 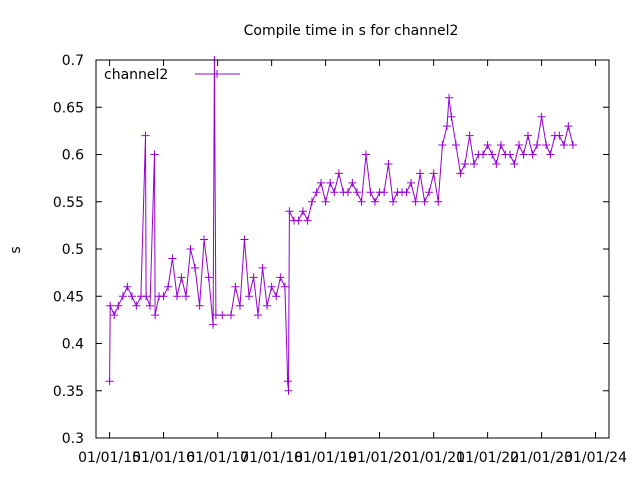 What do you see at coordinates (16, 249) in the screenshot?
I see `y-axis-label: s` at bounding box center [16, 249].